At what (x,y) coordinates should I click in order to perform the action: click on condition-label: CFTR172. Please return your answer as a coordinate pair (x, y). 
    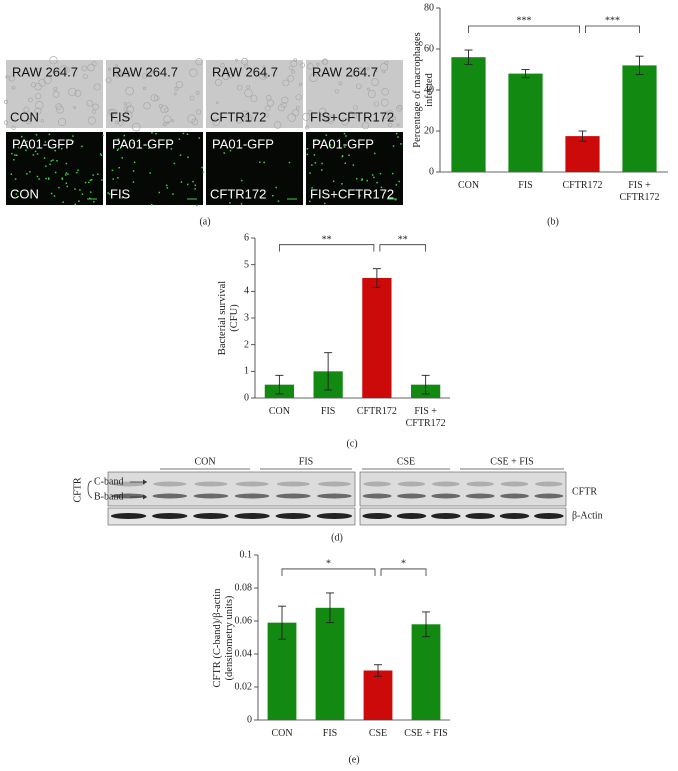
    Looking at the image, I should click on (238, 117).